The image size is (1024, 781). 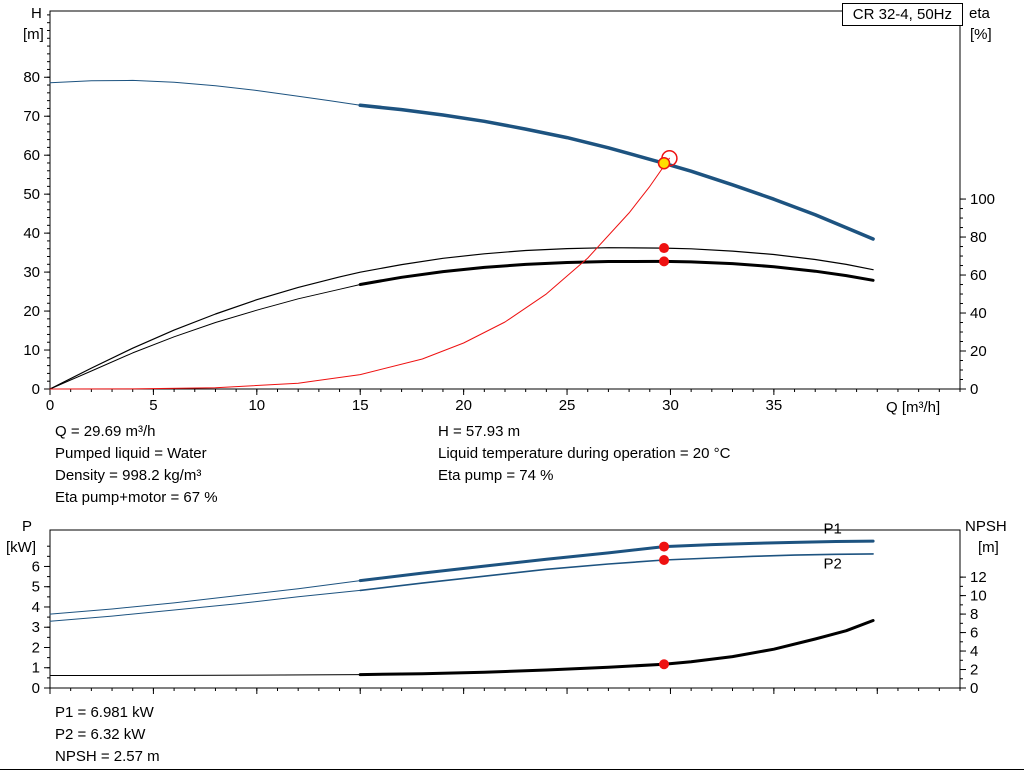 I want to click on y-right-tick-label: 4, so click(x=974, y=651).